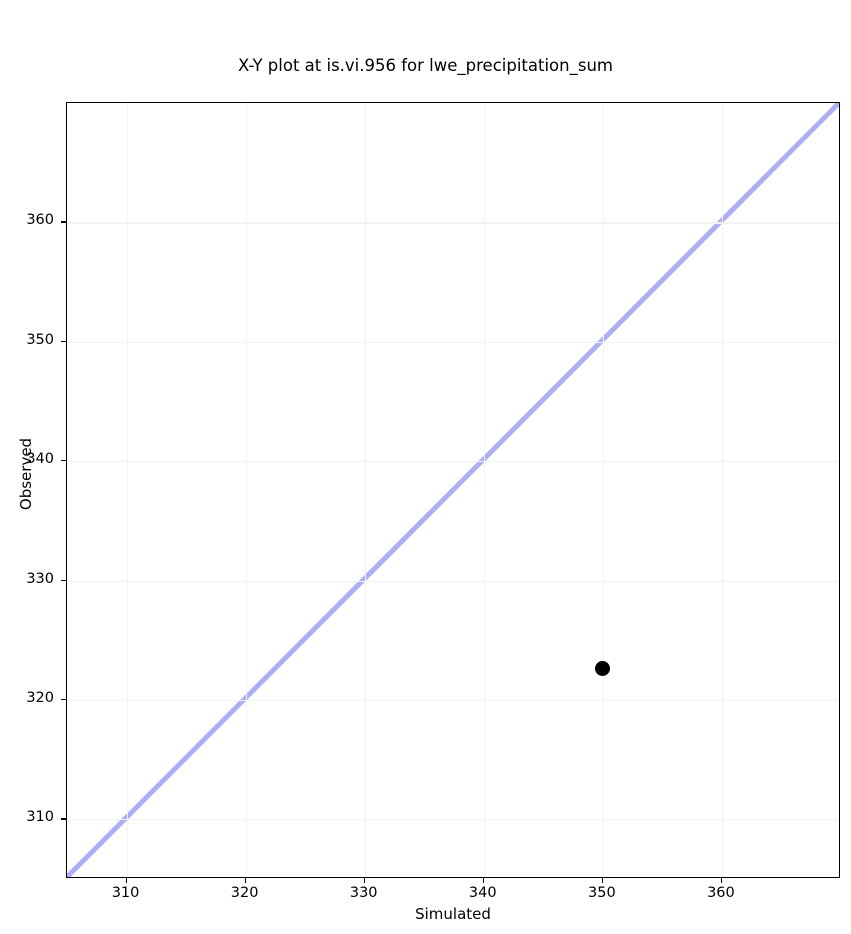 This screenshot has width=851, height=934. Describe the element at coordinates (125, 893) in the screenshot. I see `x-axis-tick-label: 310` at that location.